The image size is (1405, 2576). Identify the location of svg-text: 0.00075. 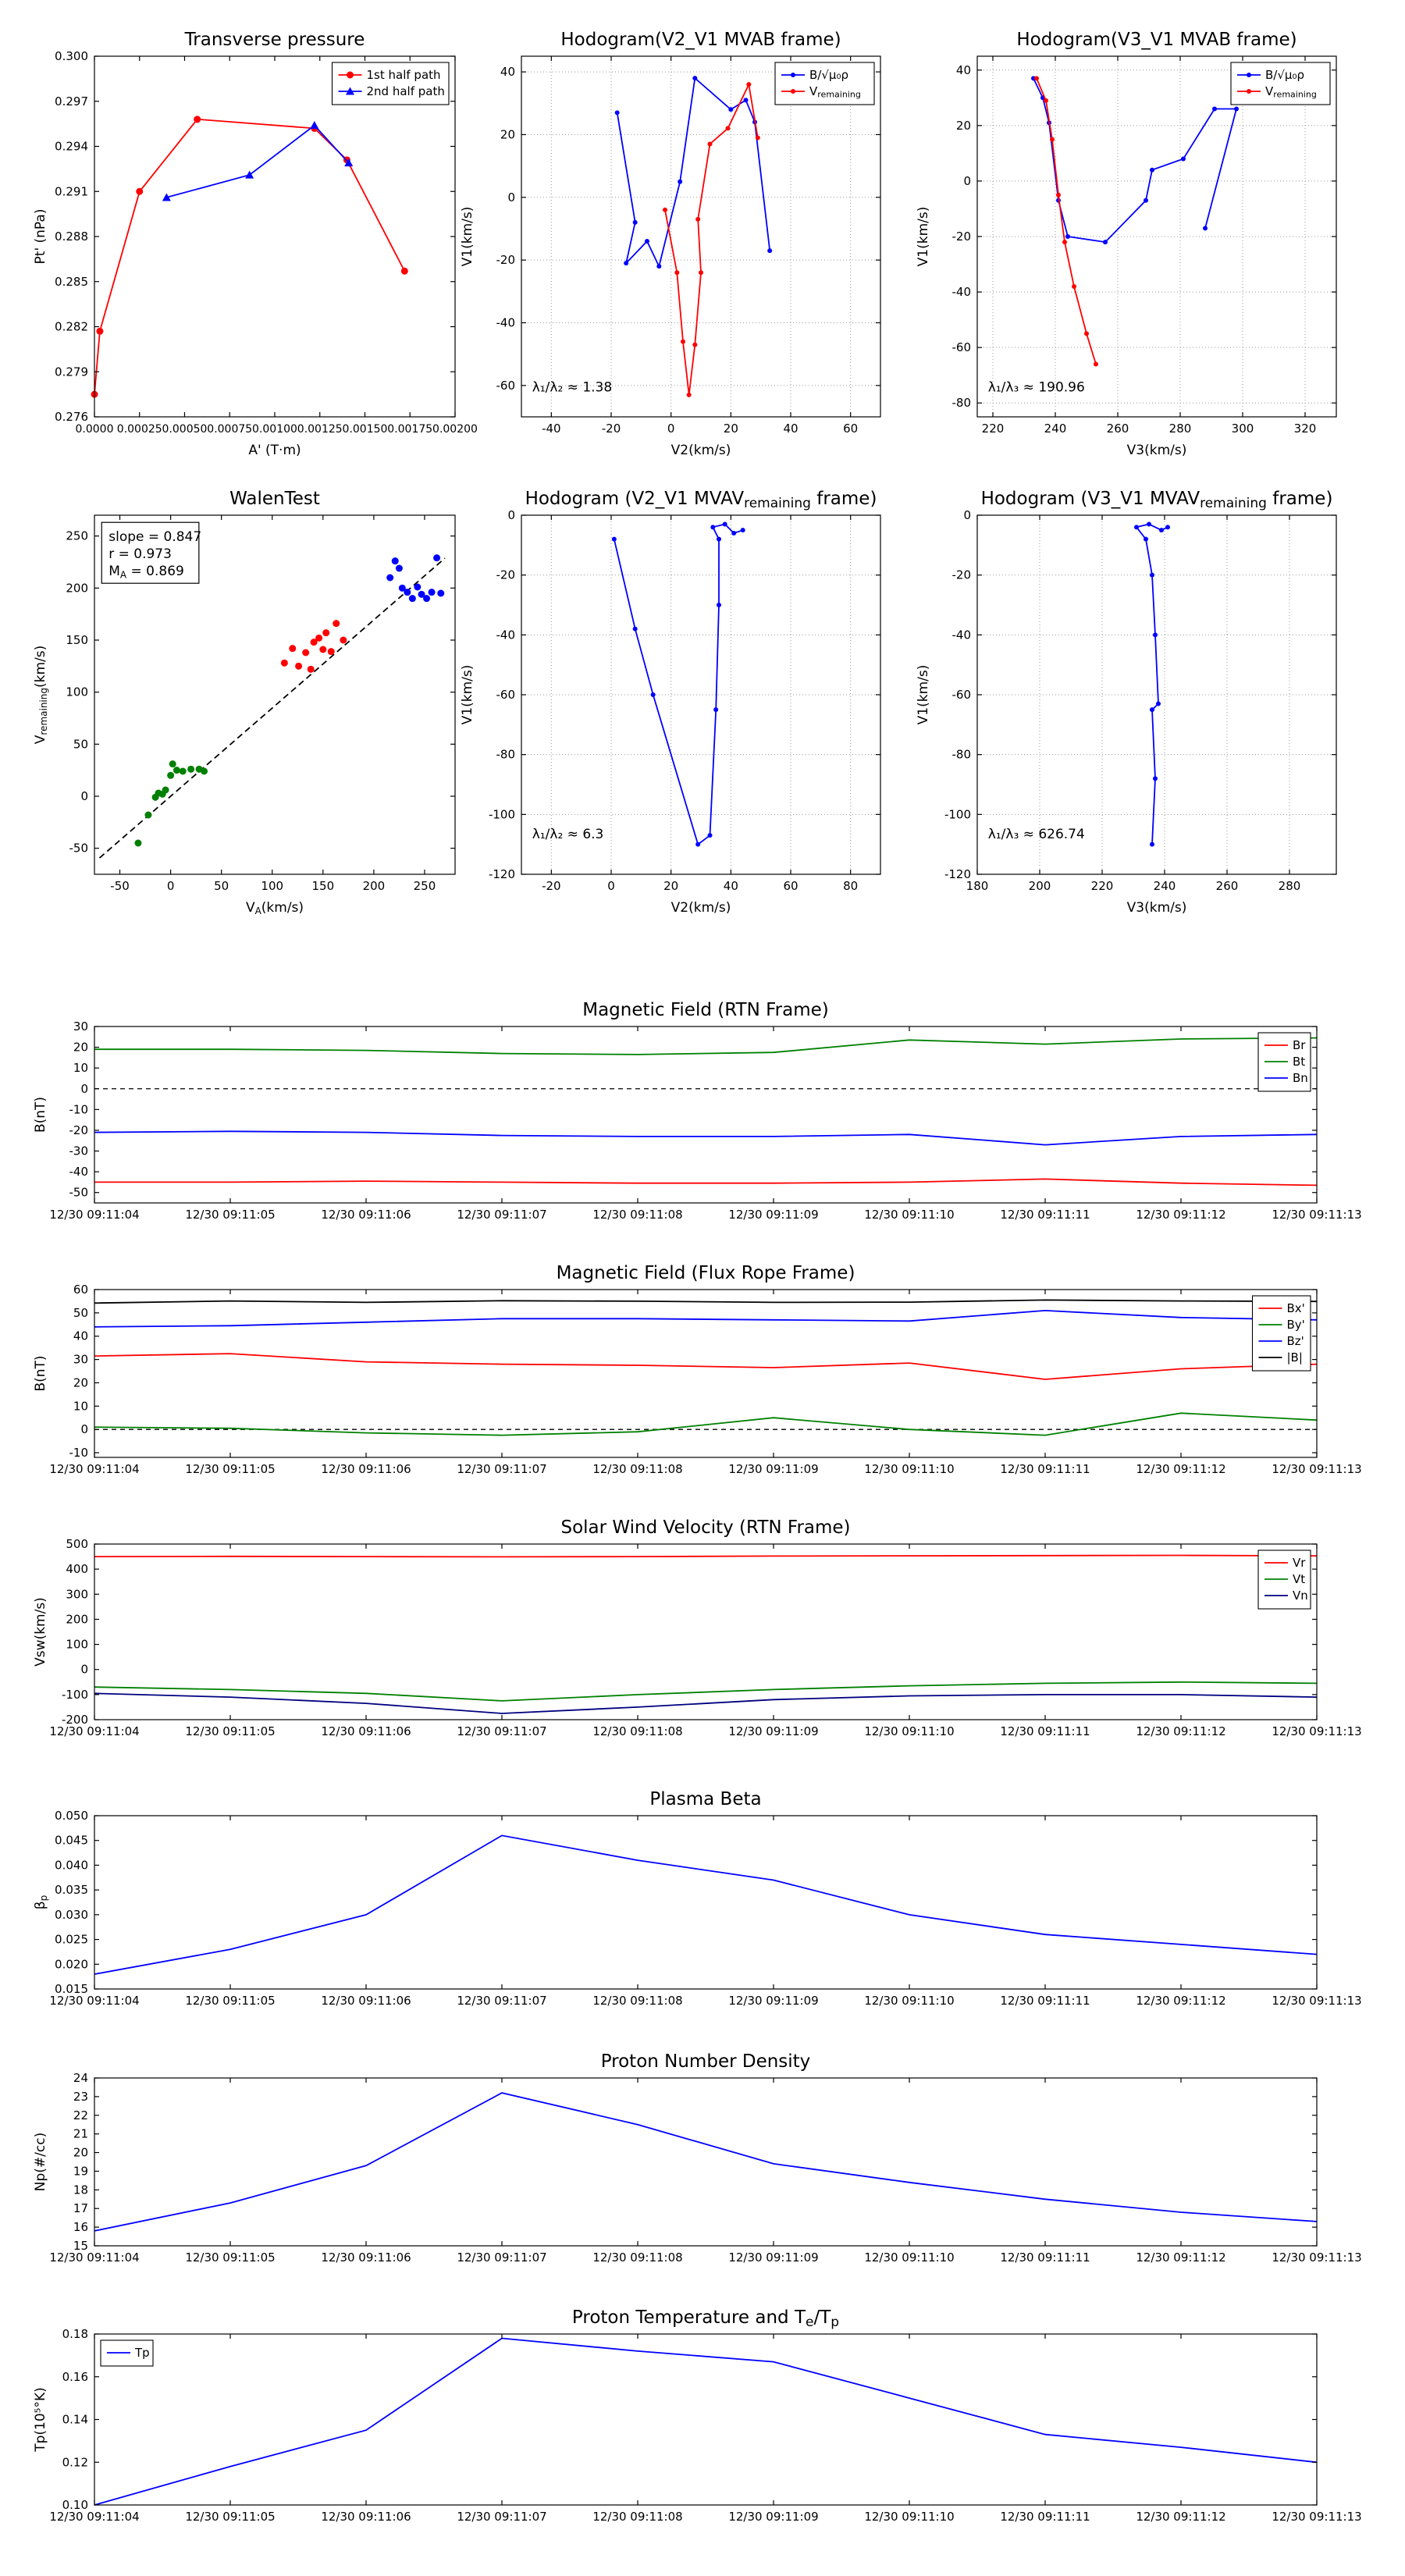
(229, 429).